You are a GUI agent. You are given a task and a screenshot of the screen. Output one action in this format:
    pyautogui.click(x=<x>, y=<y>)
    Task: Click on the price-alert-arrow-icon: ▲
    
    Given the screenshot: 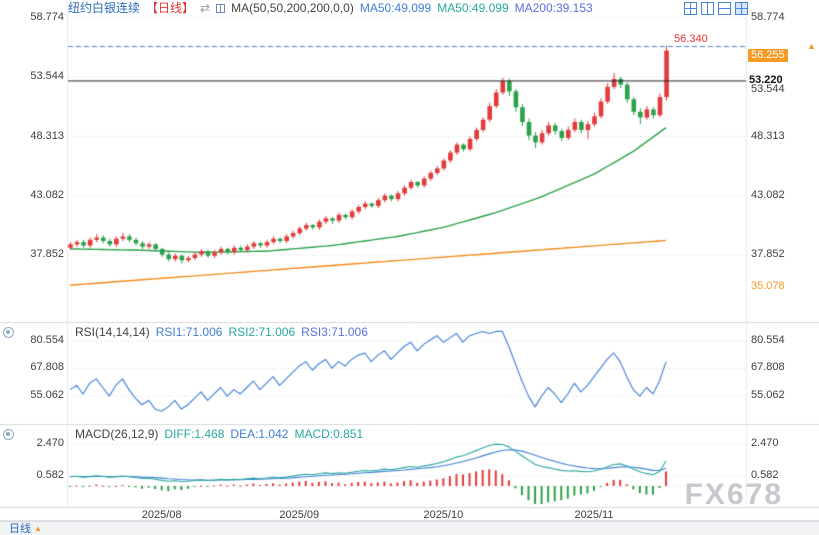 What is the action you would take?
    pyautogui.click(x=811, y=46)
    